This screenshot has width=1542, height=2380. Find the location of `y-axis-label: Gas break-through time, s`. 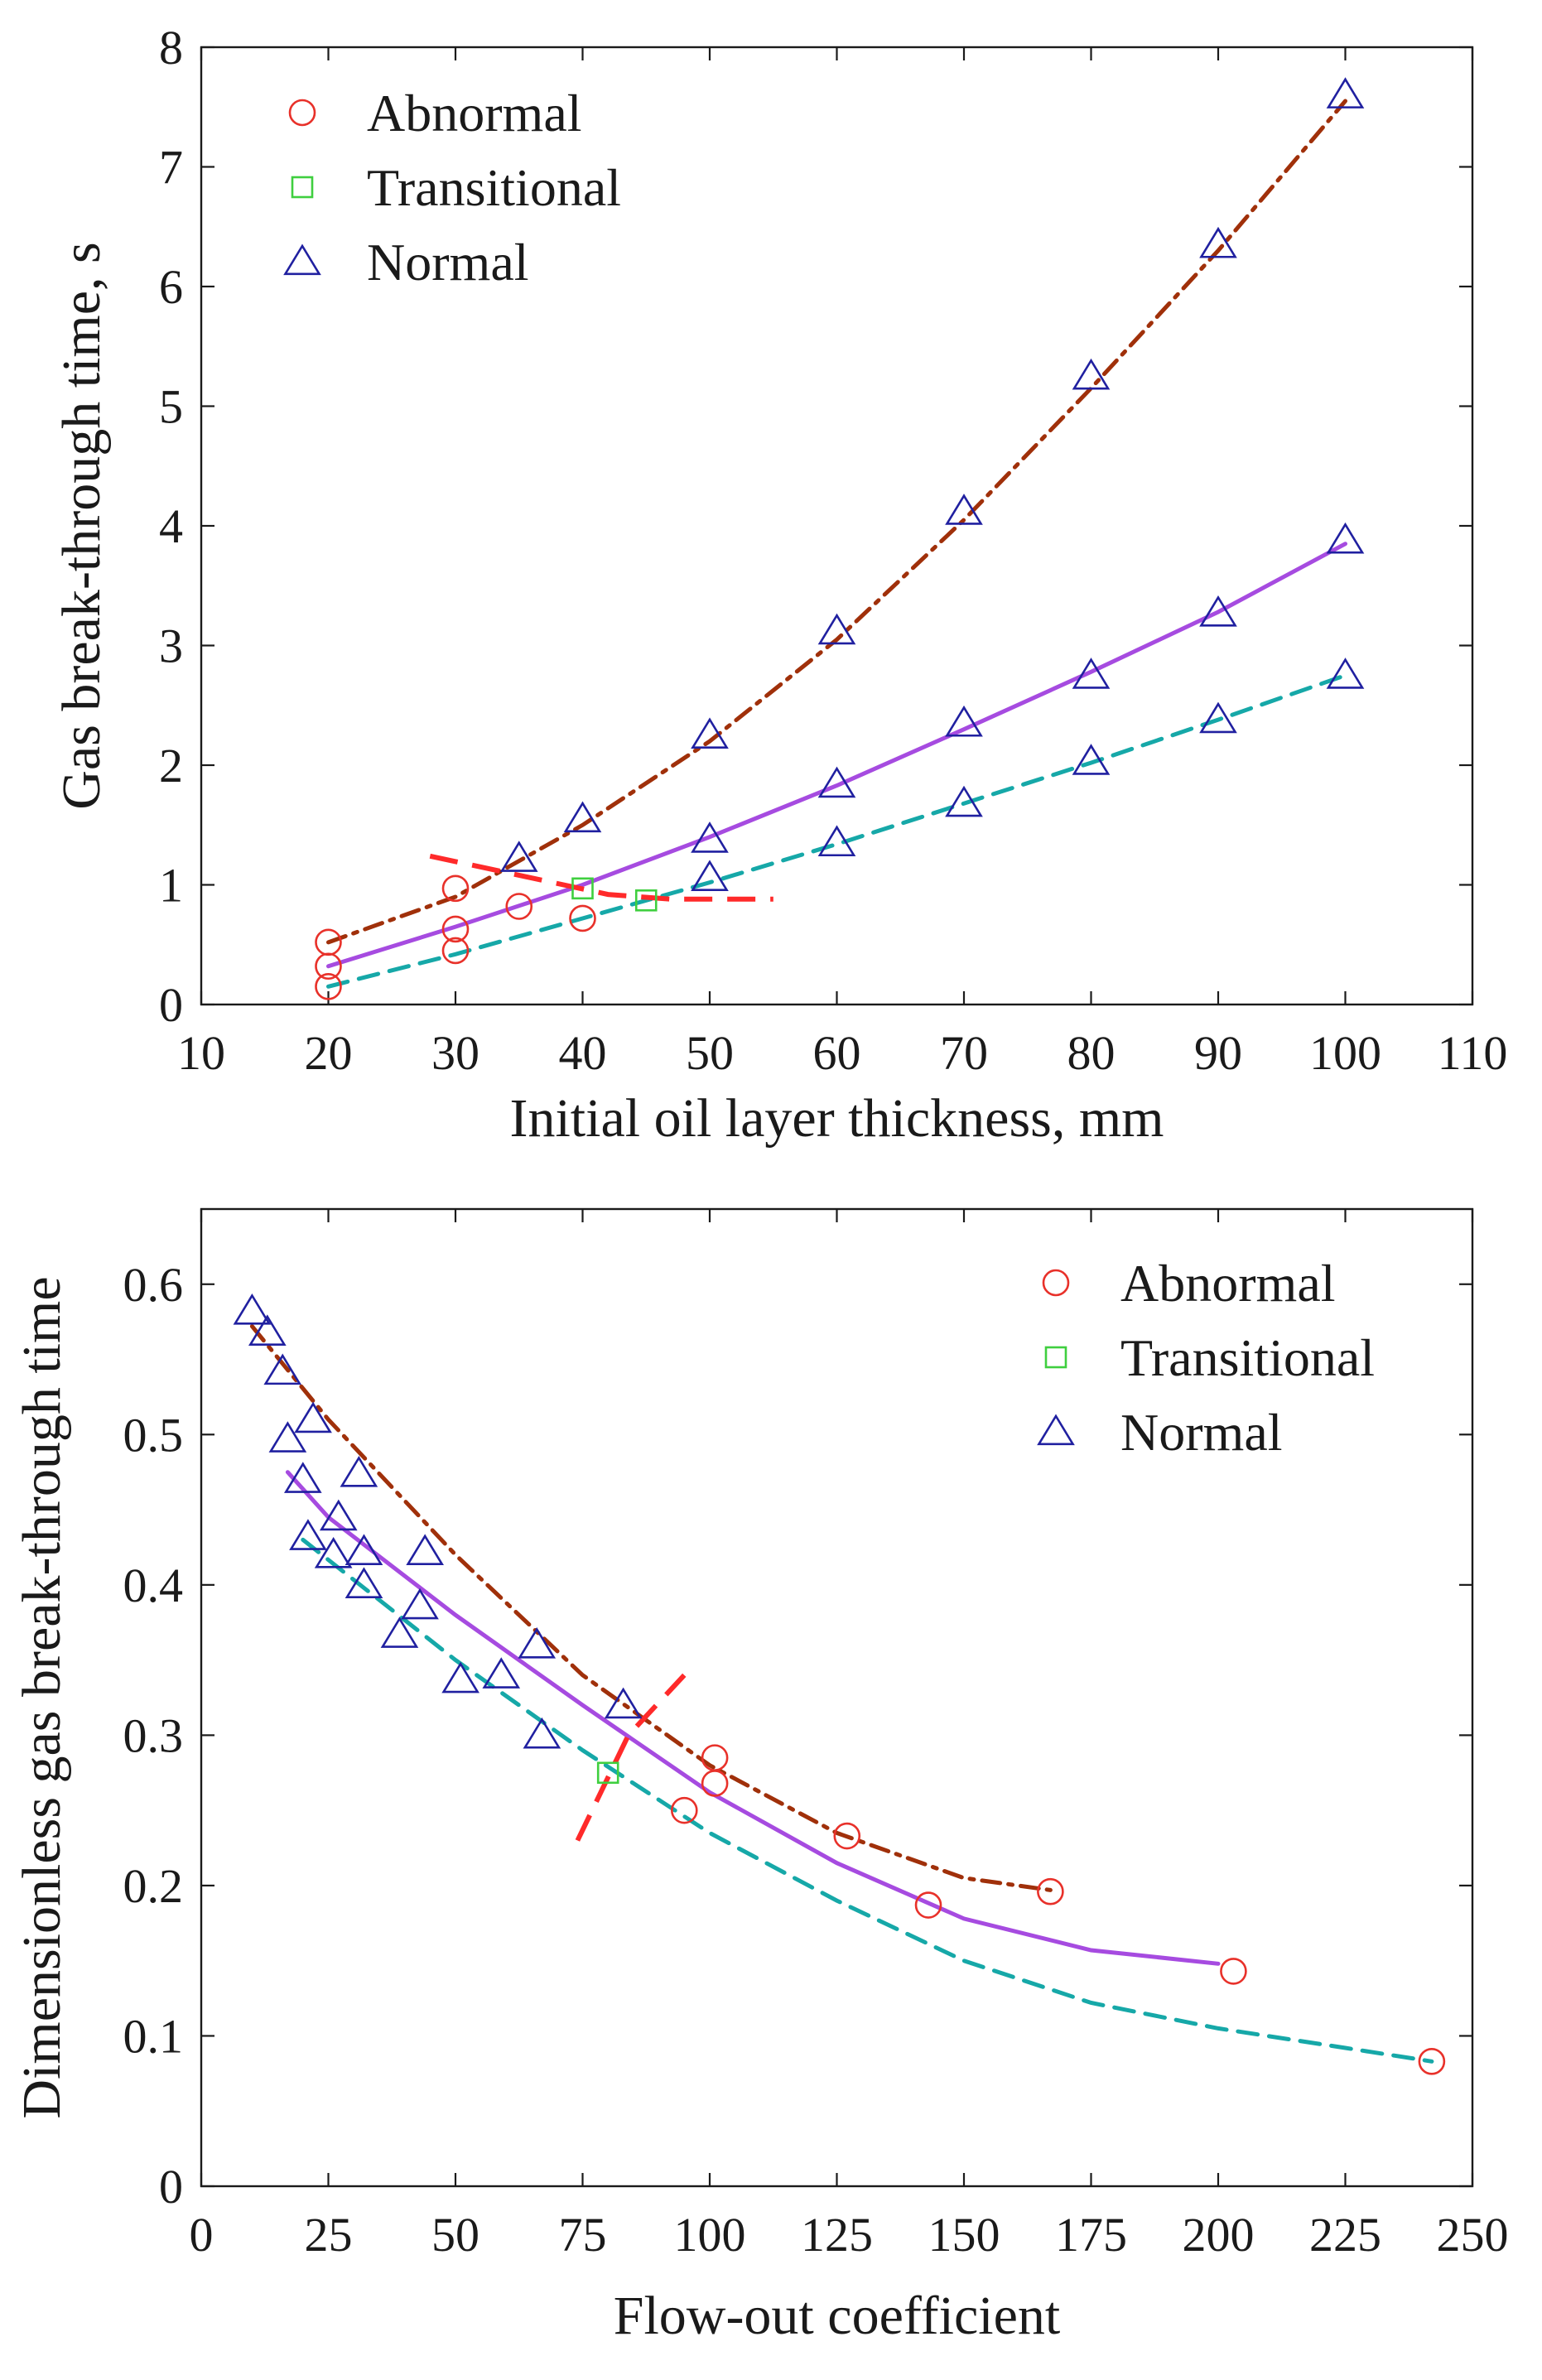

y-axis-label: Gas break-through time, s is located at coordinates (81, 526).